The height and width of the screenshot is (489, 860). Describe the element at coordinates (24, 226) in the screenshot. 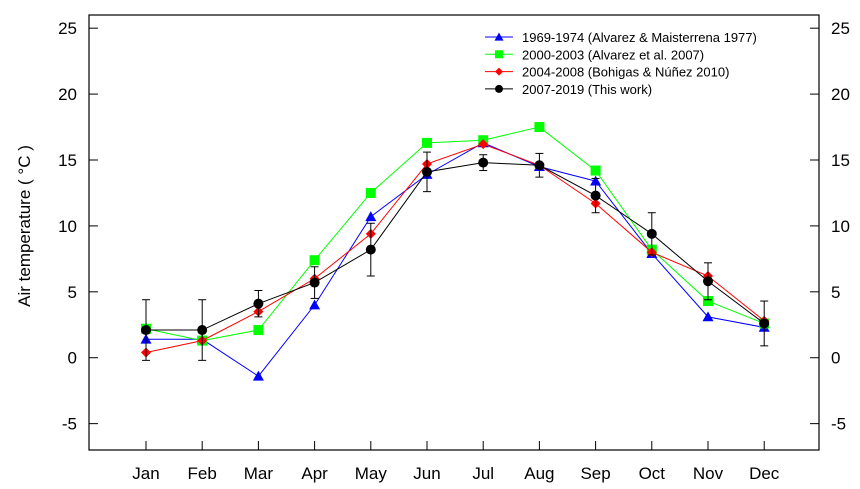

I see `y-axis-title: Air temperature ( °C )` at that location.